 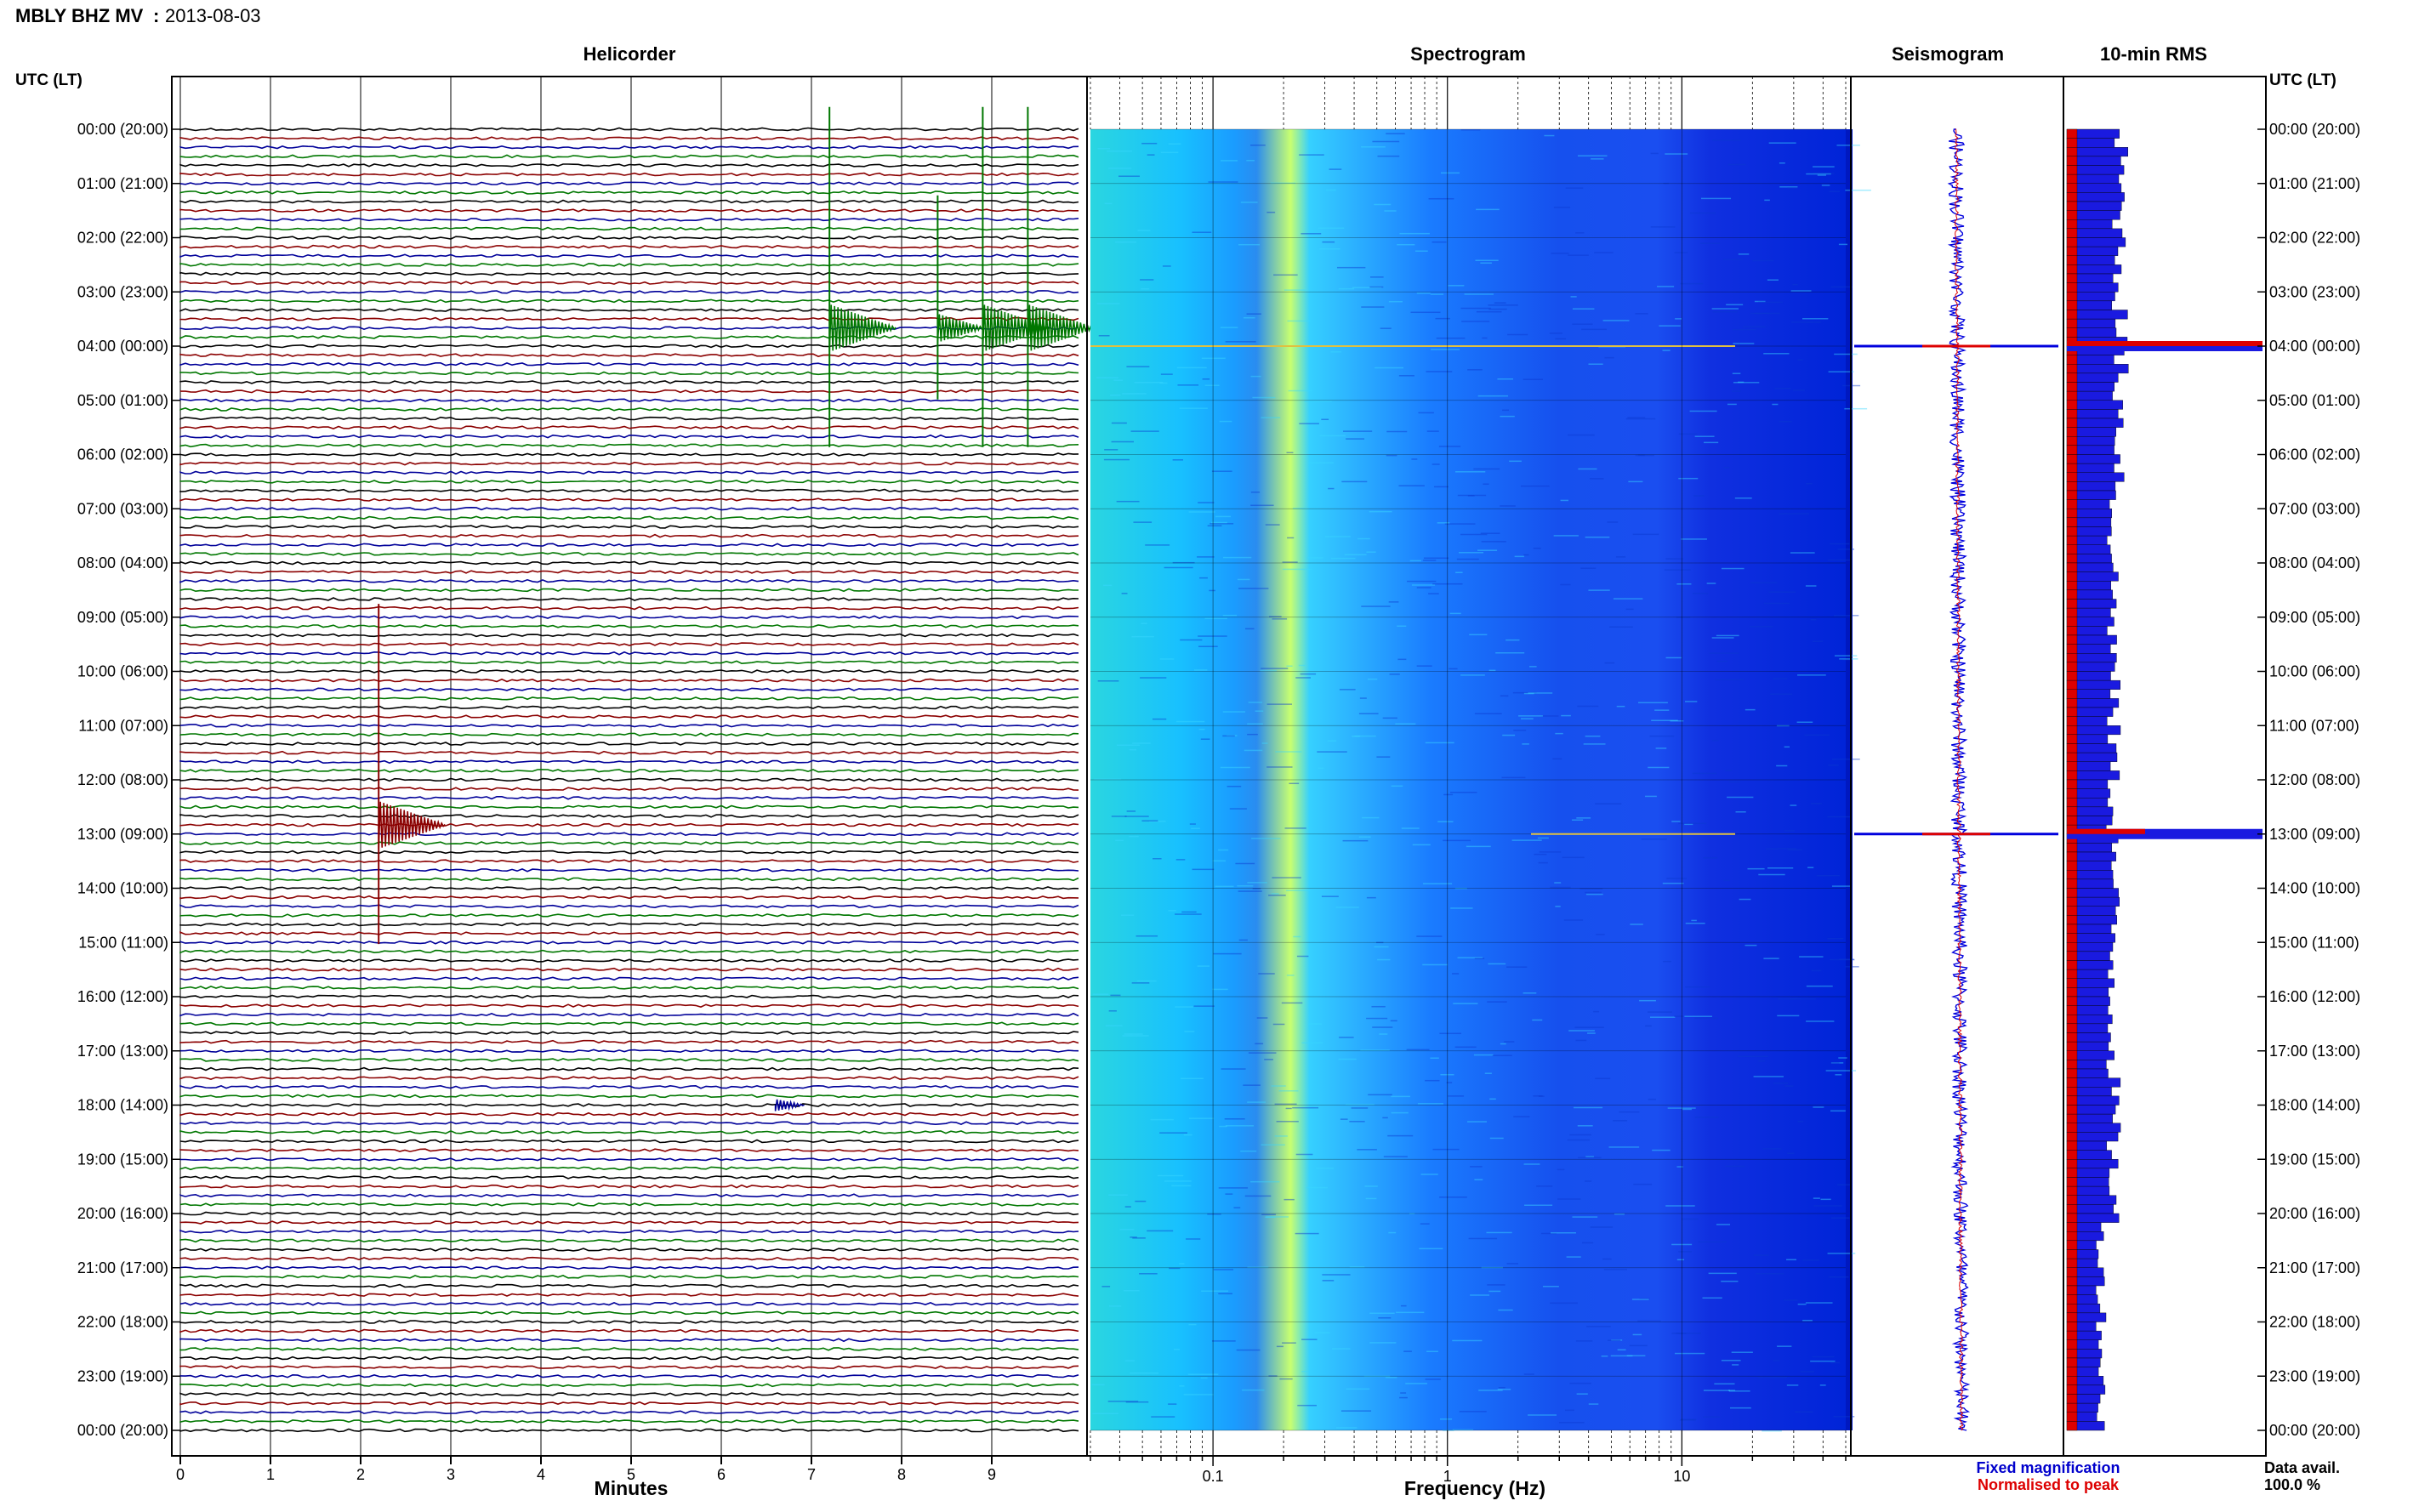 What do you see at coordinates (122, 1322) in the screenshot?
I see `time-tick-label-left: 22:00 (18:00)` at bounding box center [122, 1322].